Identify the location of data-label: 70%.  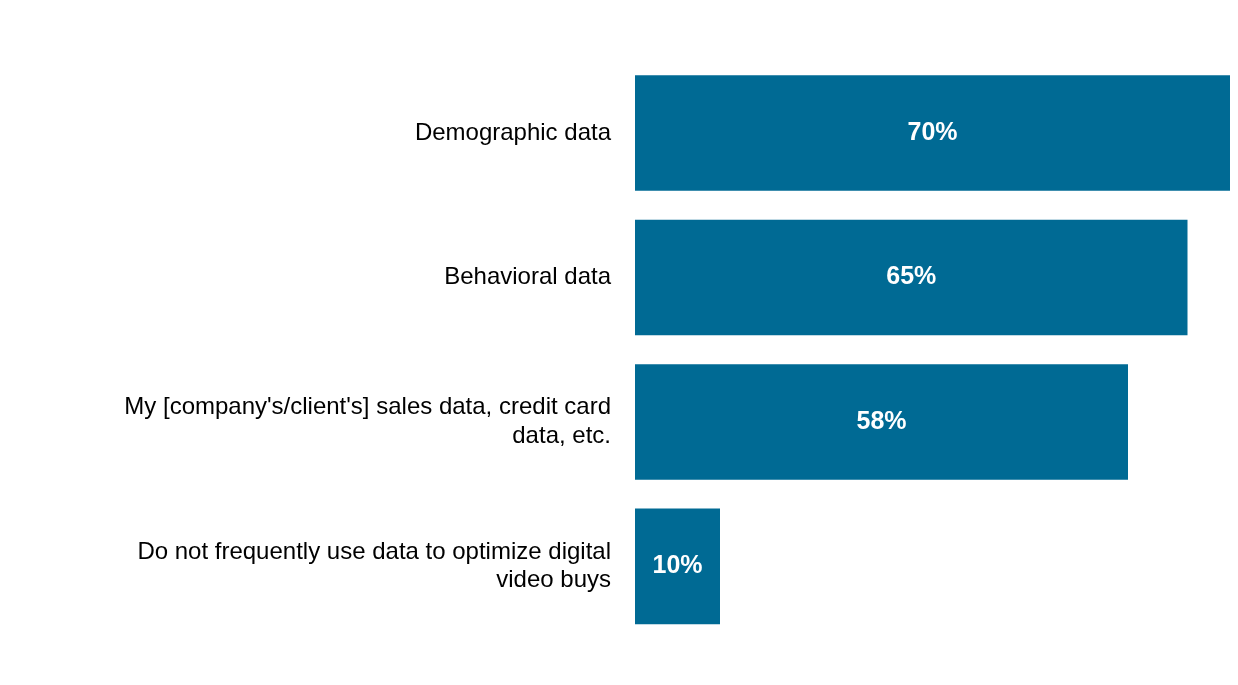
(932, 130).